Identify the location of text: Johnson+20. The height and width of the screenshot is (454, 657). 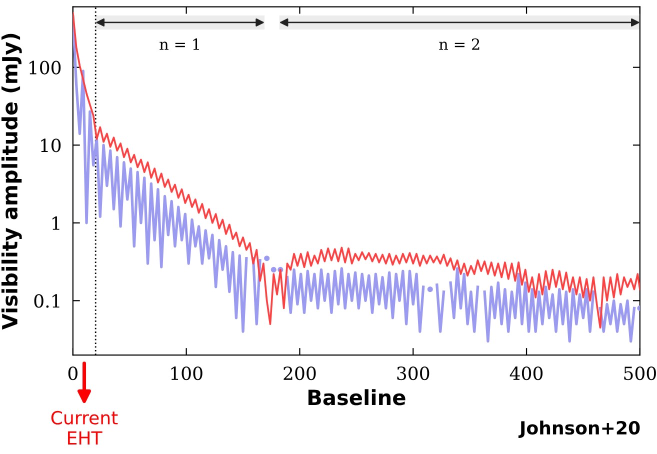
(579, 429).